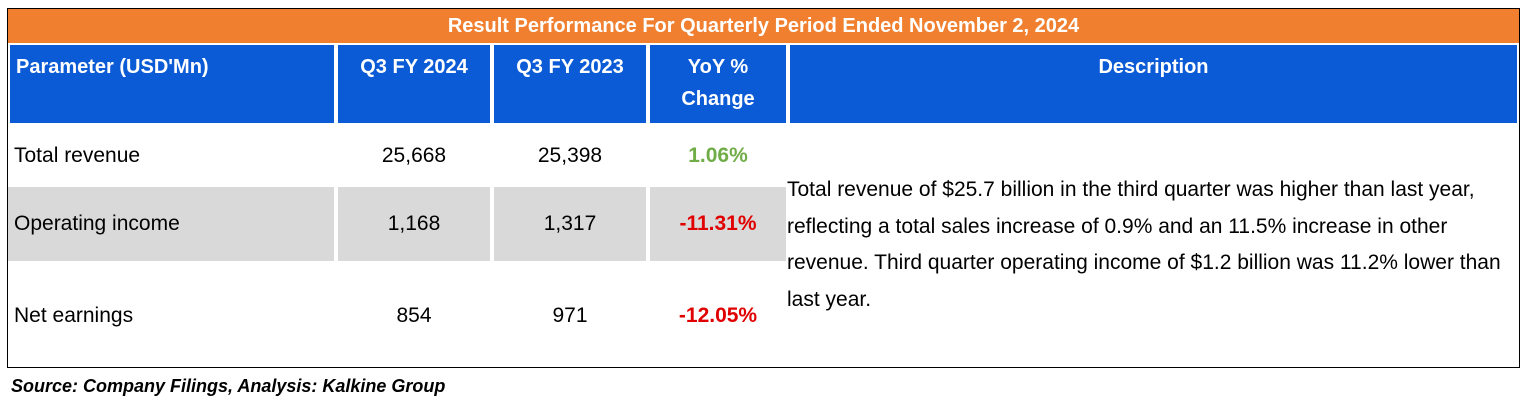 The height and width of the screenshot is (409, 1531). Describe the element at coordinates (718, 155) in the screenshot. I see `row-yoy-change: 1.06%` at that location.